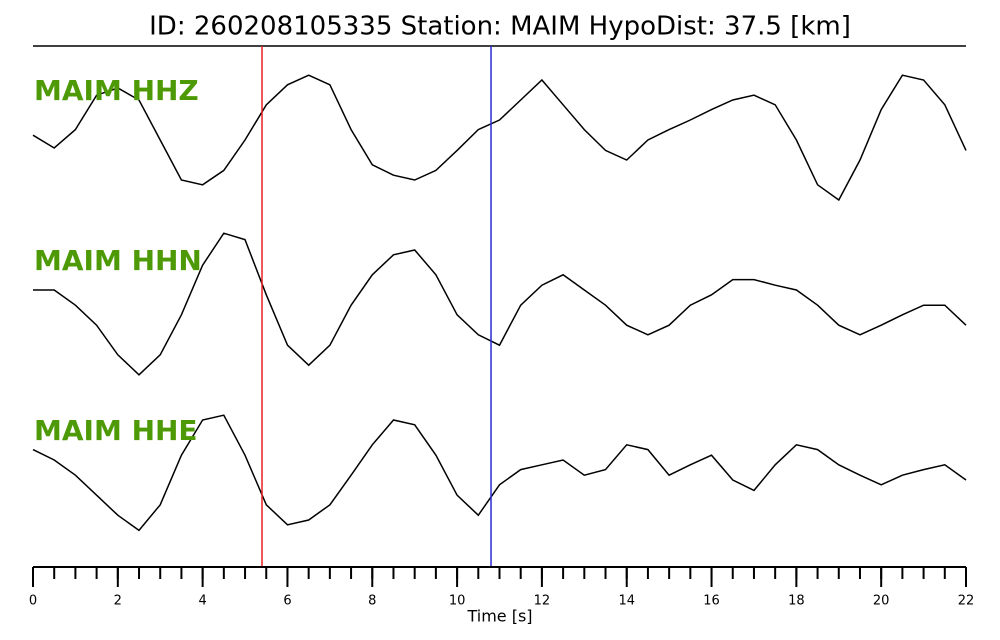 Image resolution: width=1000 pixels, height=640 pixels. What do you see at coordinates (457, 601) in the screenshot?
I see `x-tick-label: 10` at bounding box center [457, 601].